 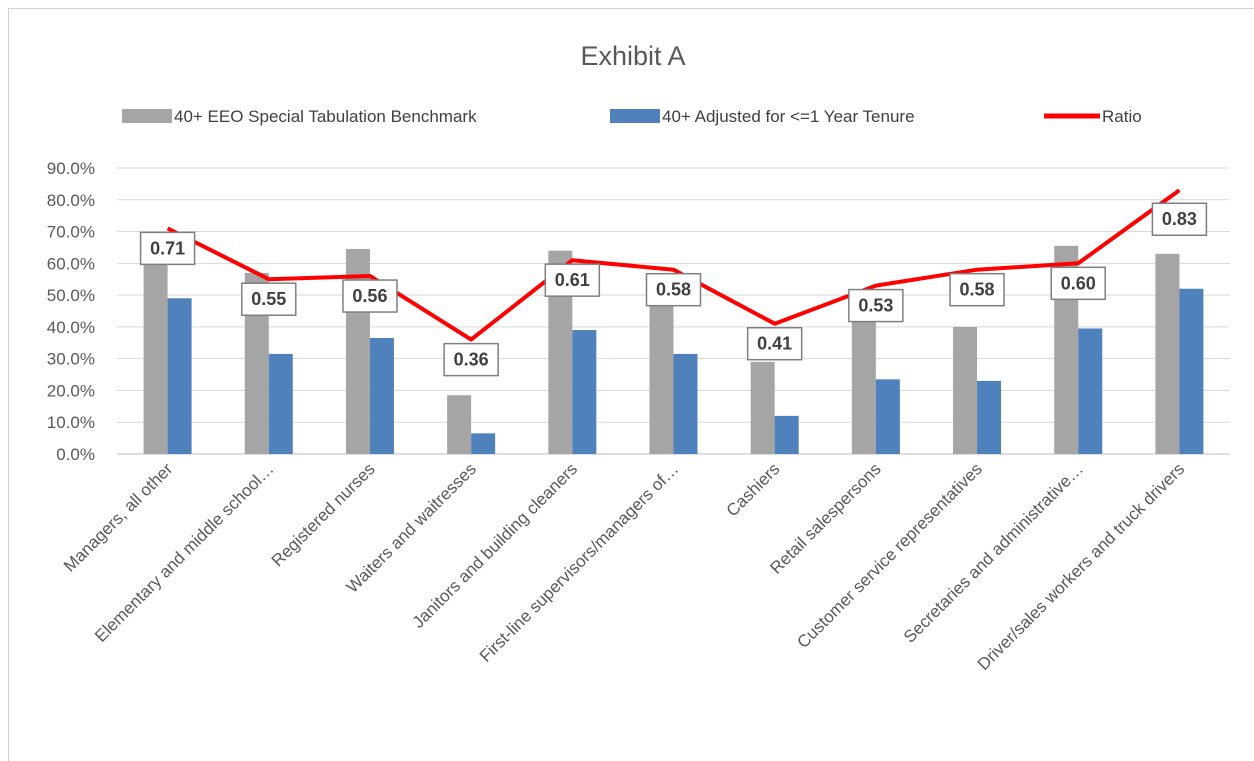 What do you see at coordinates (1122, 116) in the screenshot?
I see `legend-ratio-label: Ratio` at bounding box center [1122, 116].